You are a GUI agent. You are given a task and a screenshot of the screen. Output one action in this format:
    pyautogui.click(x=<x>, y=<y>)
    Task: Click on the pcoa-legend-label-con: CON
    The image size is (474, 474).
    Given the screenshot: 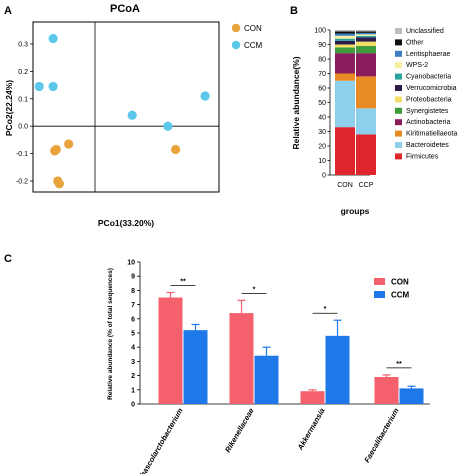 What is the action you would take?
    pyautogui.click(x=253, y=28)
    